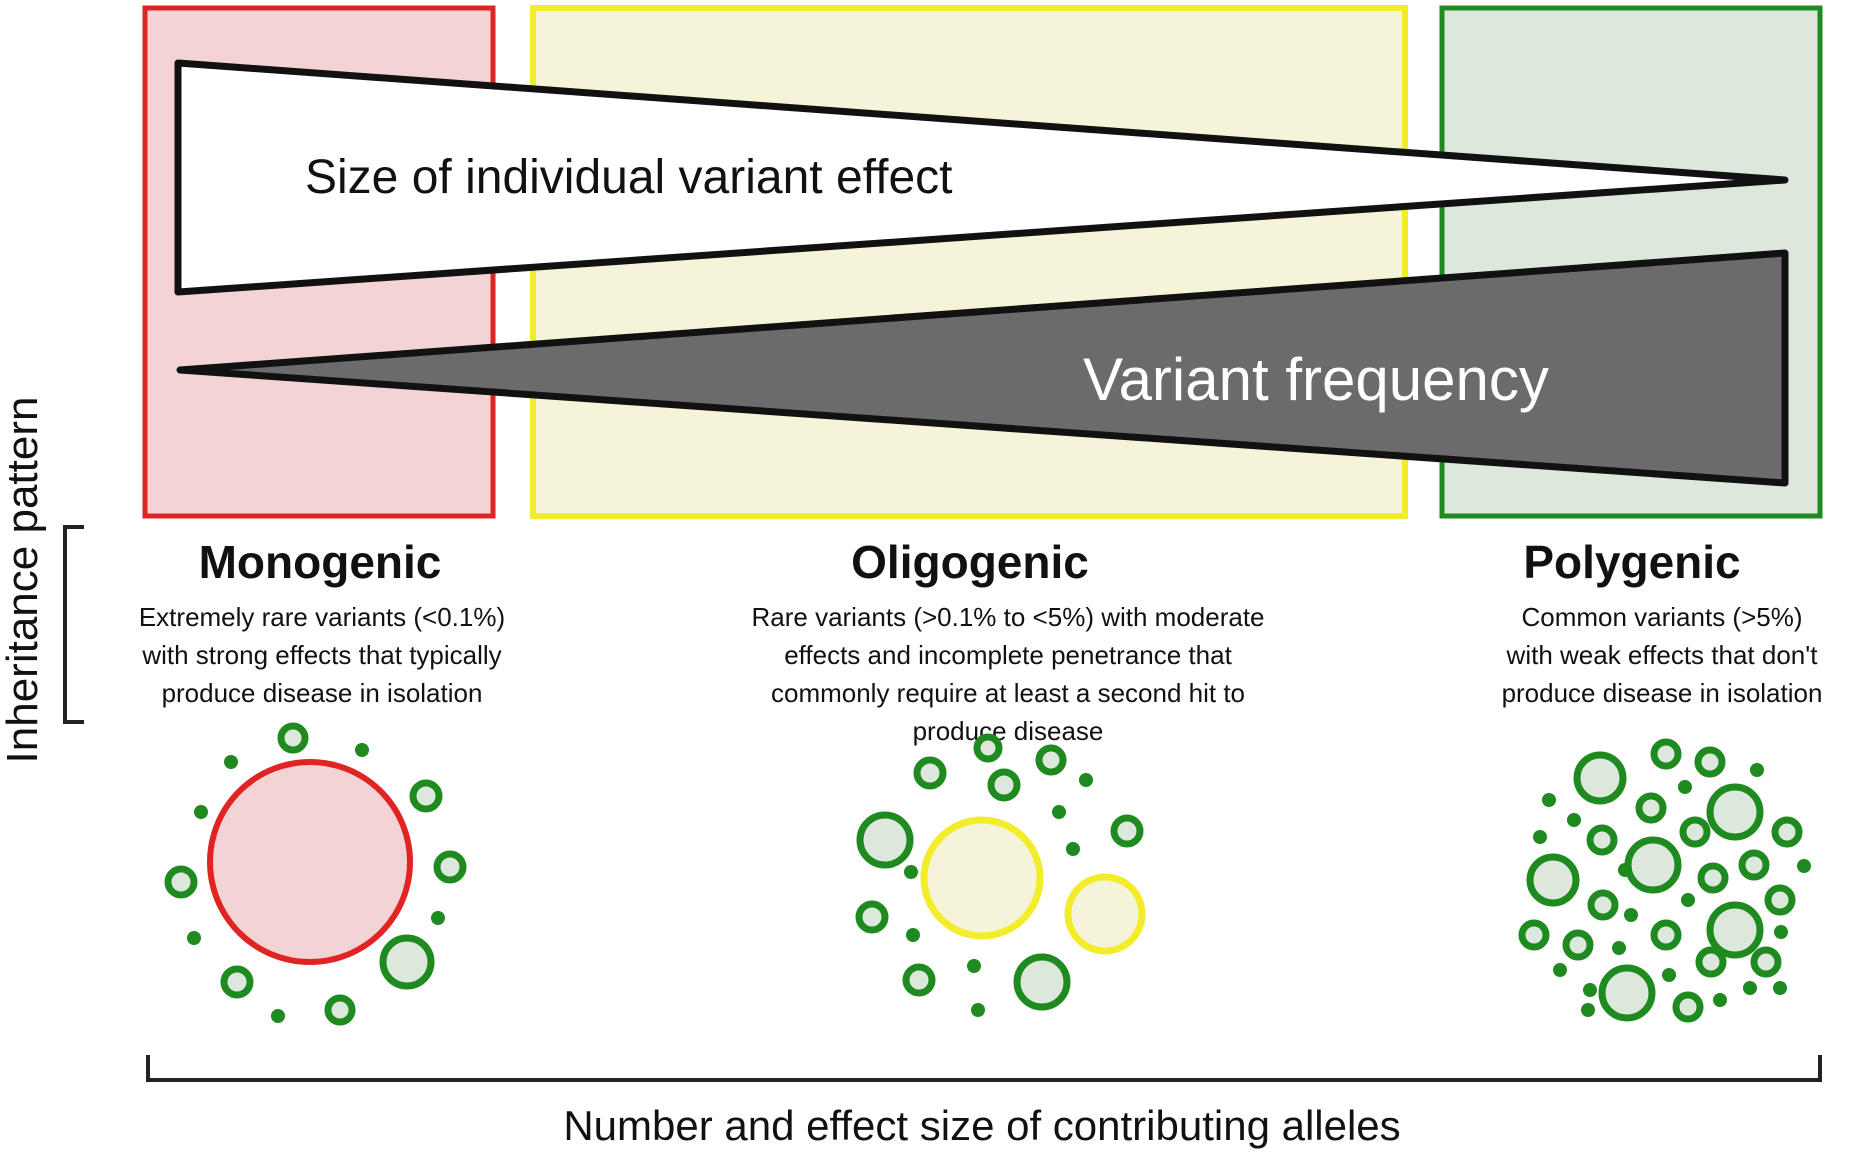  I want to click on desc-line: effects and incomplete penetrance that, so click(1008, 655).